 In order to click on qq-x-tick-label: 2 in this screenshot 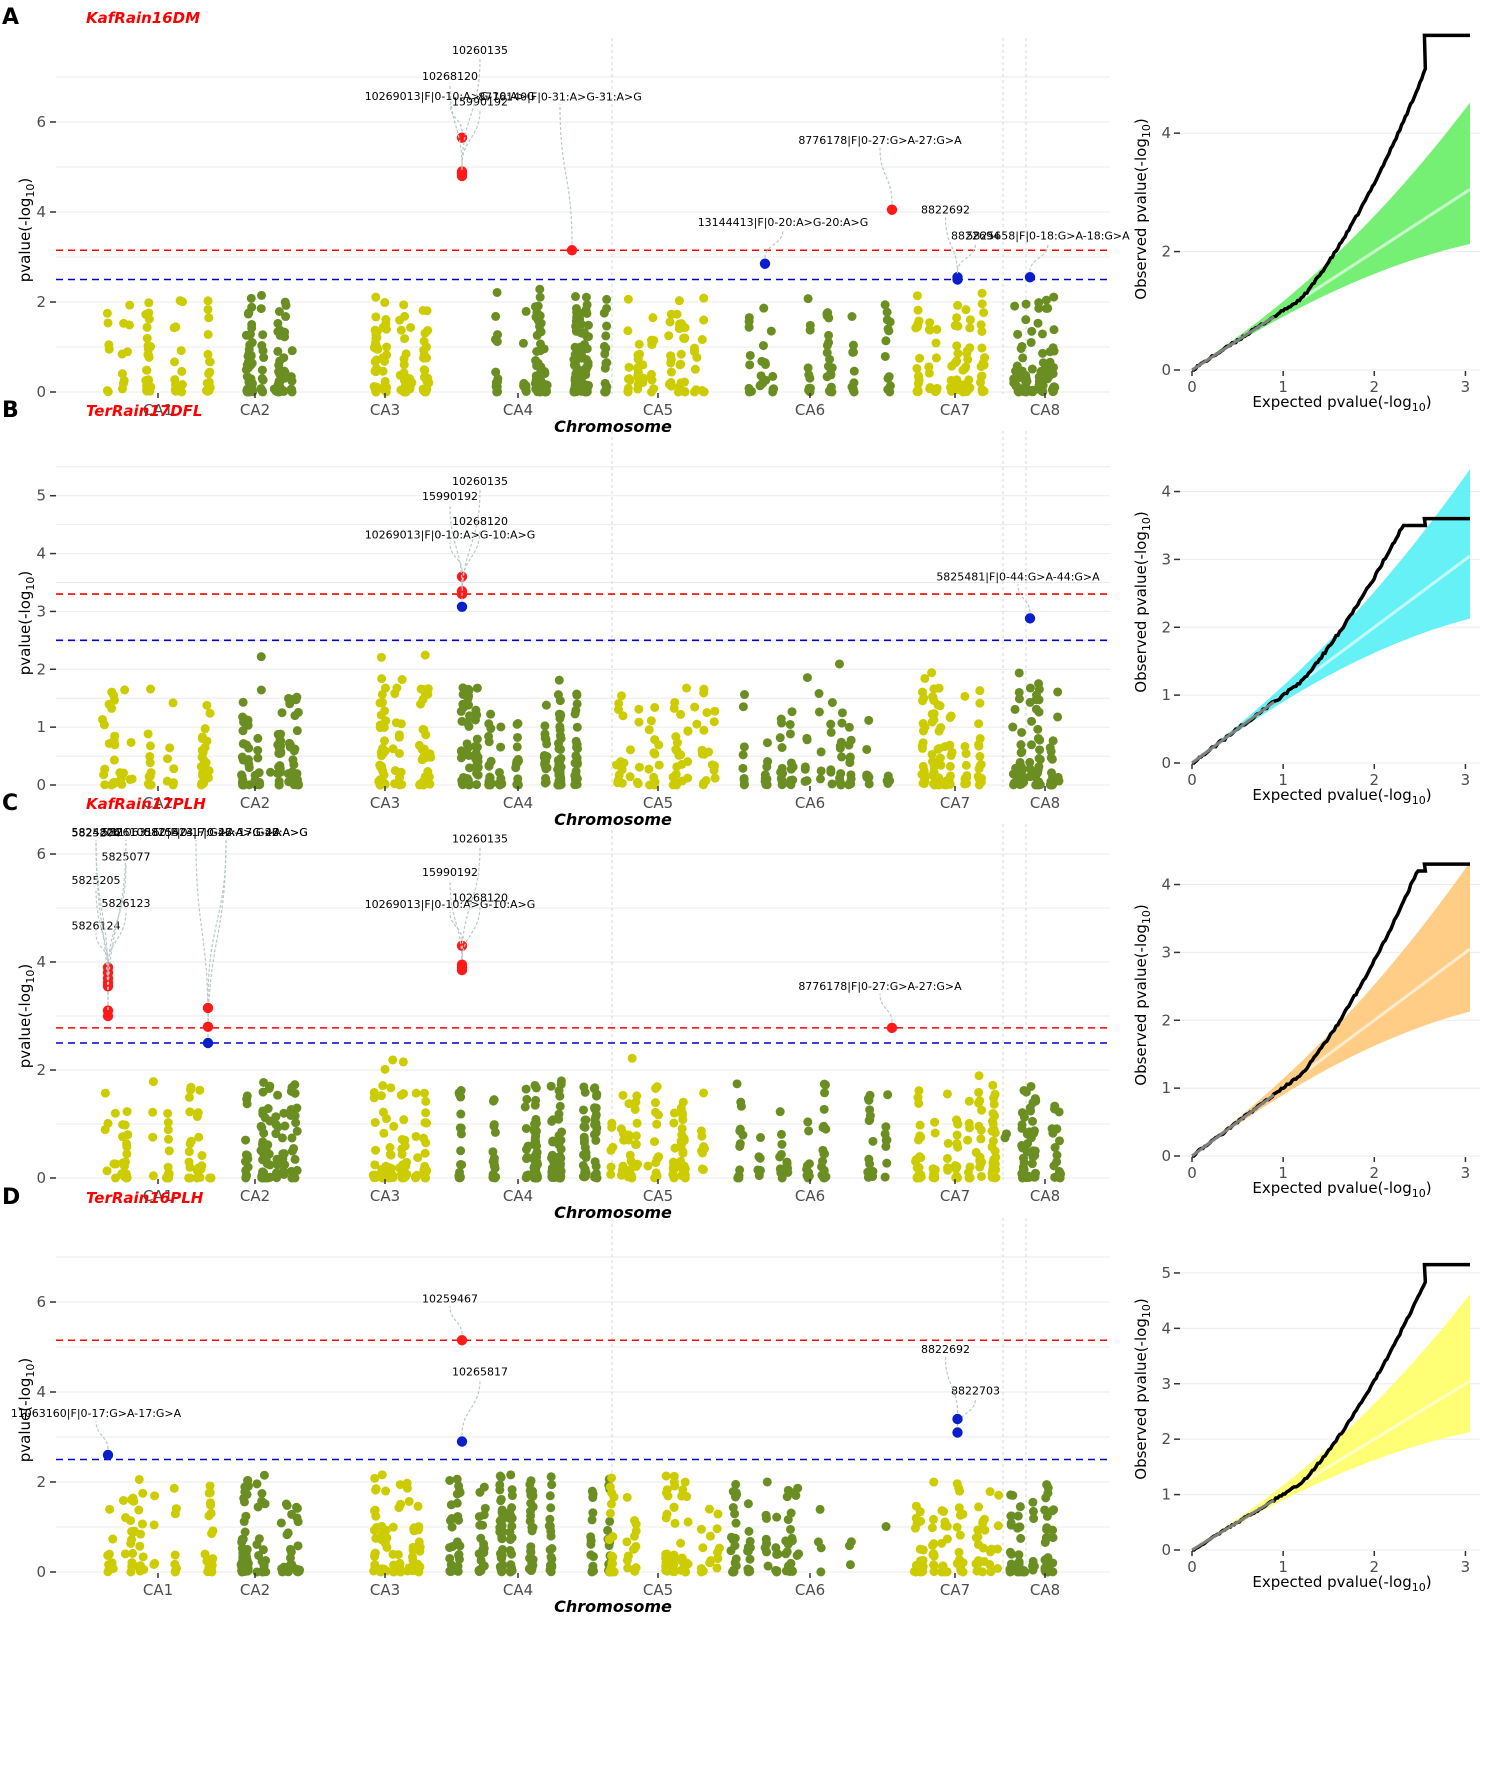, I will do `click(1375, 1567)`.